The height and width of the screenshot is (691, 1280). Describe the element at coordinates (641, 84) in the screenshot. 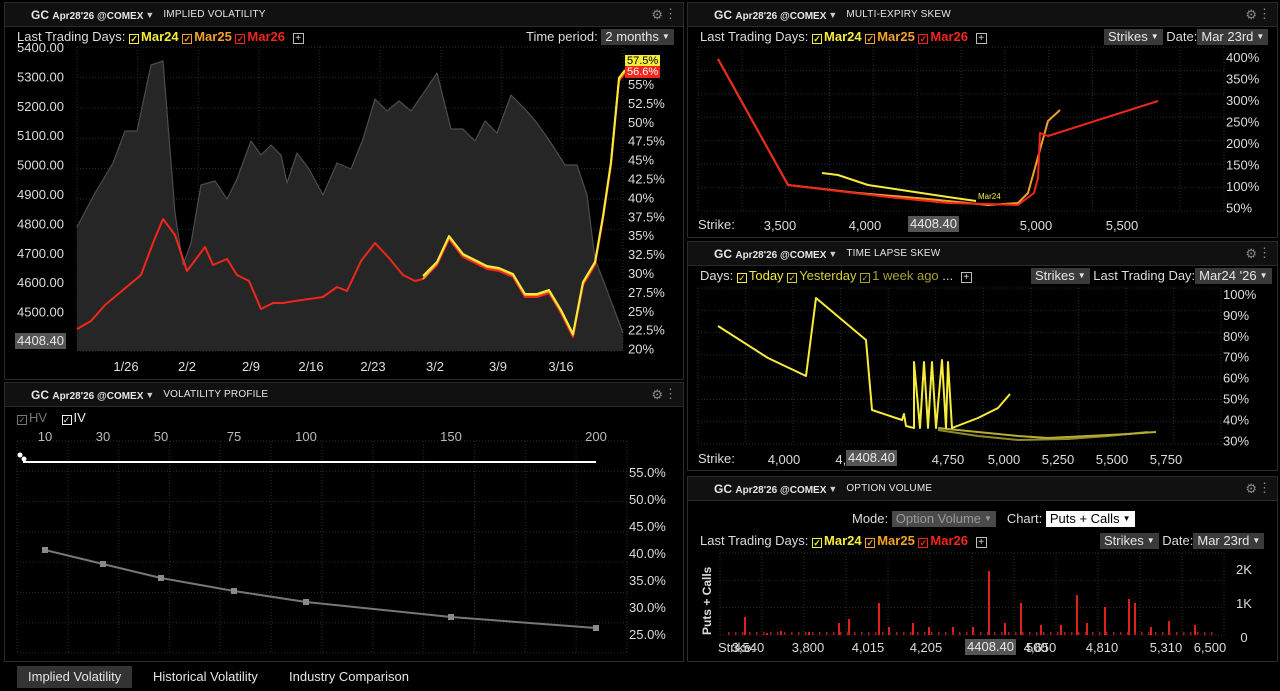

I see `iv-tick-label: 55%` at that location.